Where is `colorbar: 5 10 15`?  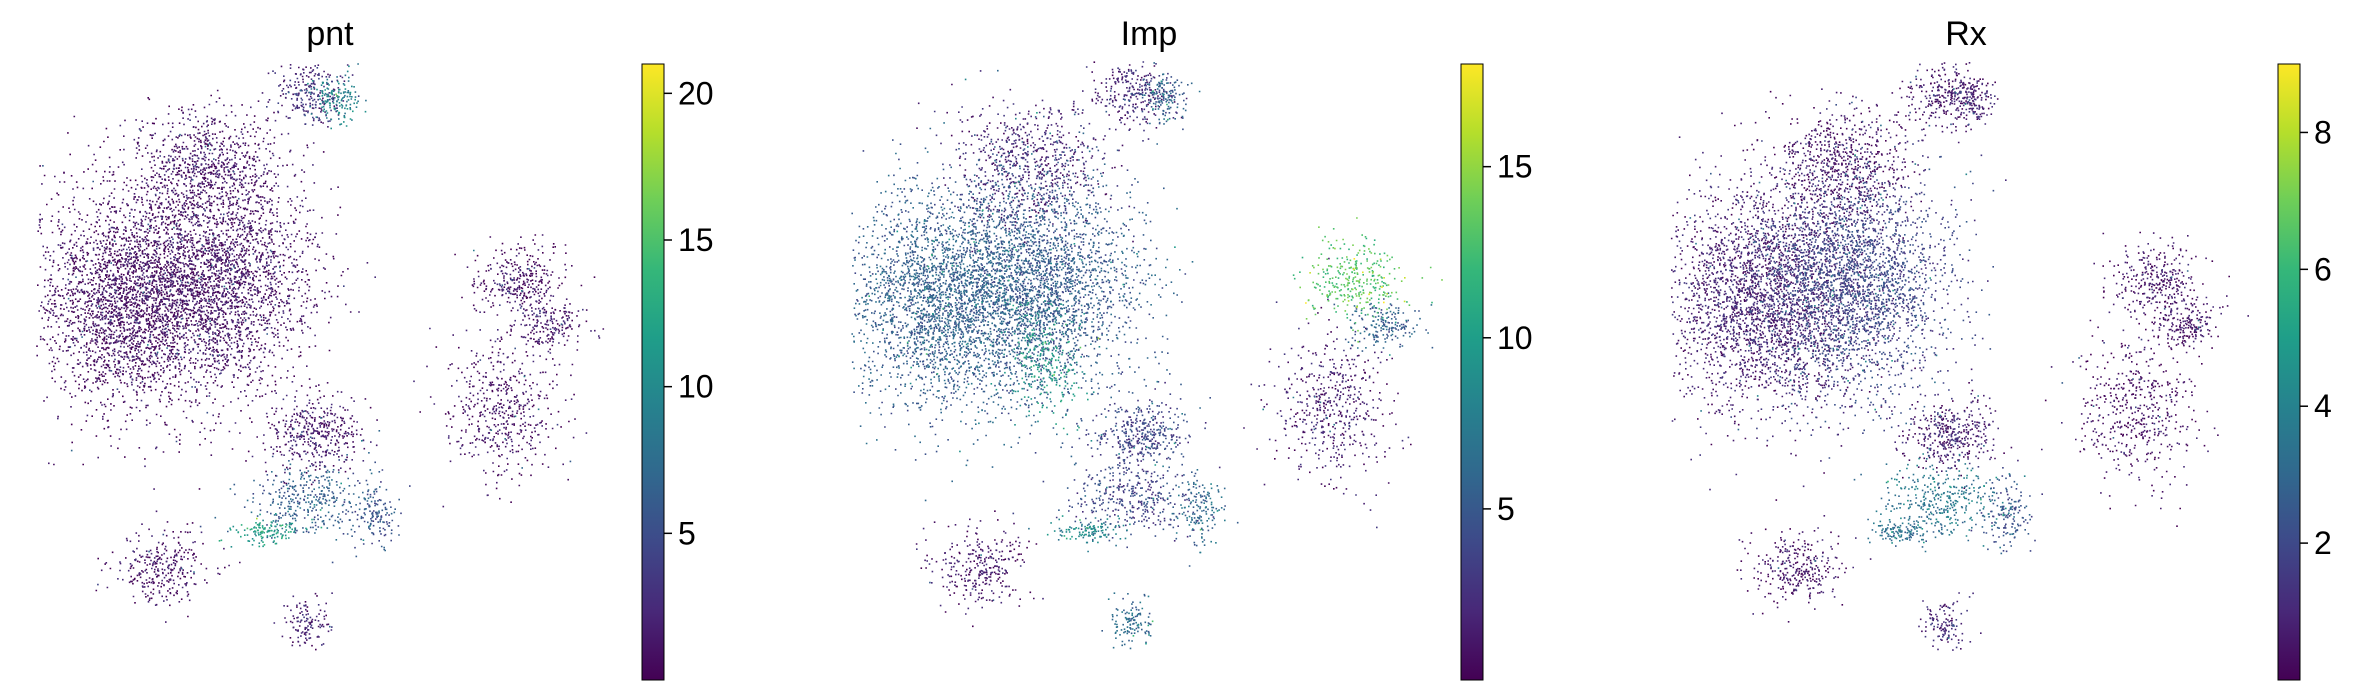 colorbar: 5 10 15 is located at coordinates (1496, 372).